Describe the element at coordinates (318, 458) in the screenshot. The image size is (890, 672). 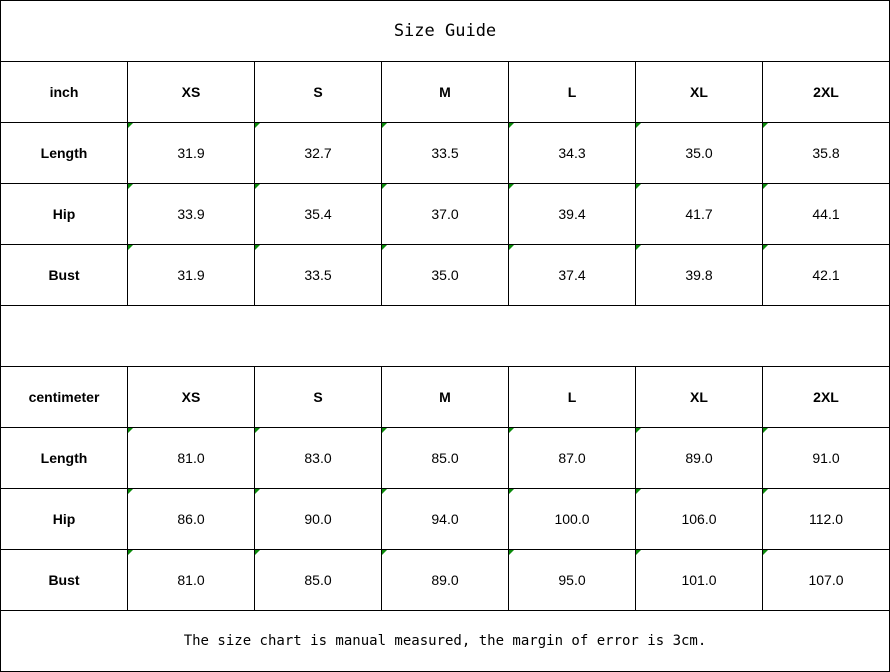
I see `value-cell: 83.0` at that location.